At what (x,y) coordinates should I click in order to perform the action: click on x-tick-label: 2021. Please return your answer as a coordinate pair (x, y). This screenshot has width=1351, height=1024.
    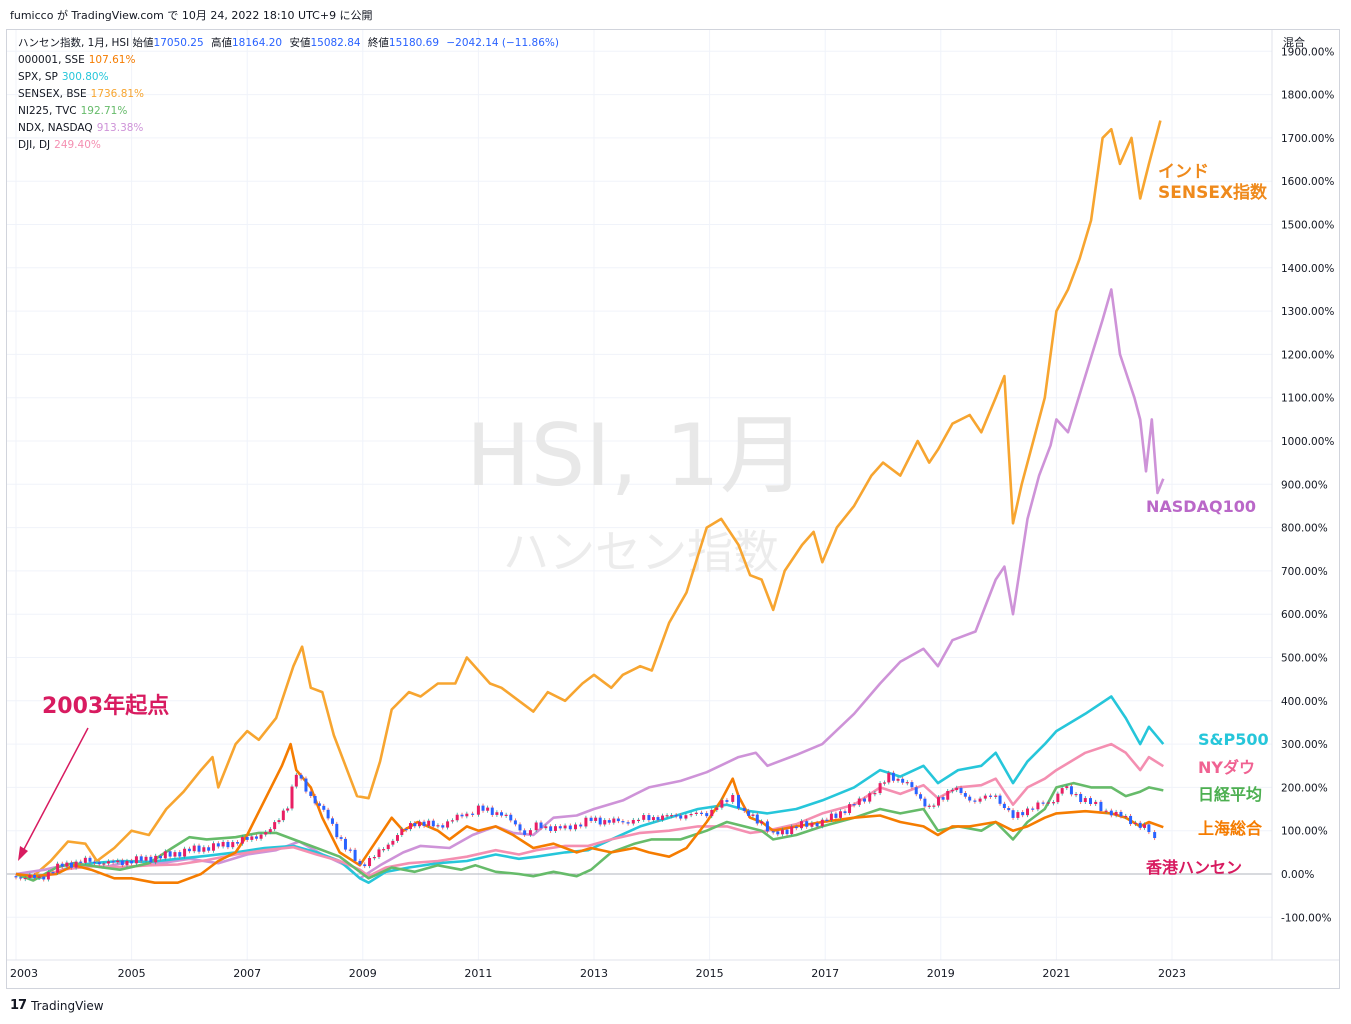
    Looking at the image, I should click on (1056, 973).